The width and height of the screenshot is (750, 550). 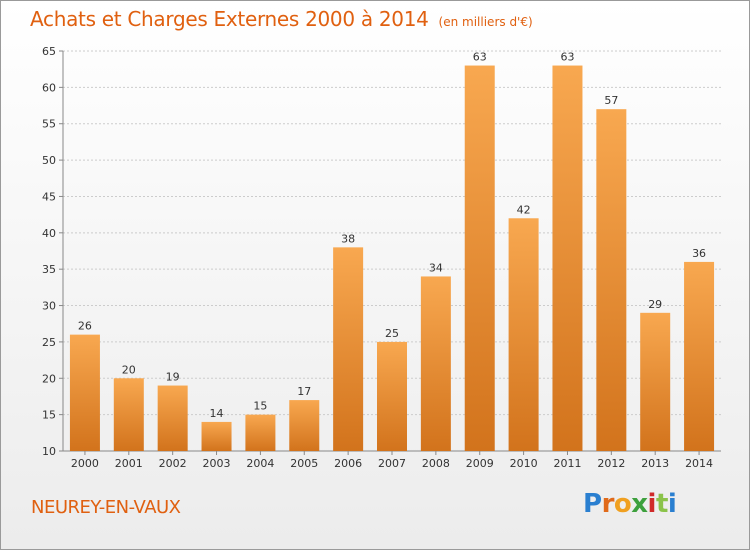 What do you see at coordinates (436, 463) in the screenshot?
I see `x-tick-label: 2008` at bounding box center [436, 463].